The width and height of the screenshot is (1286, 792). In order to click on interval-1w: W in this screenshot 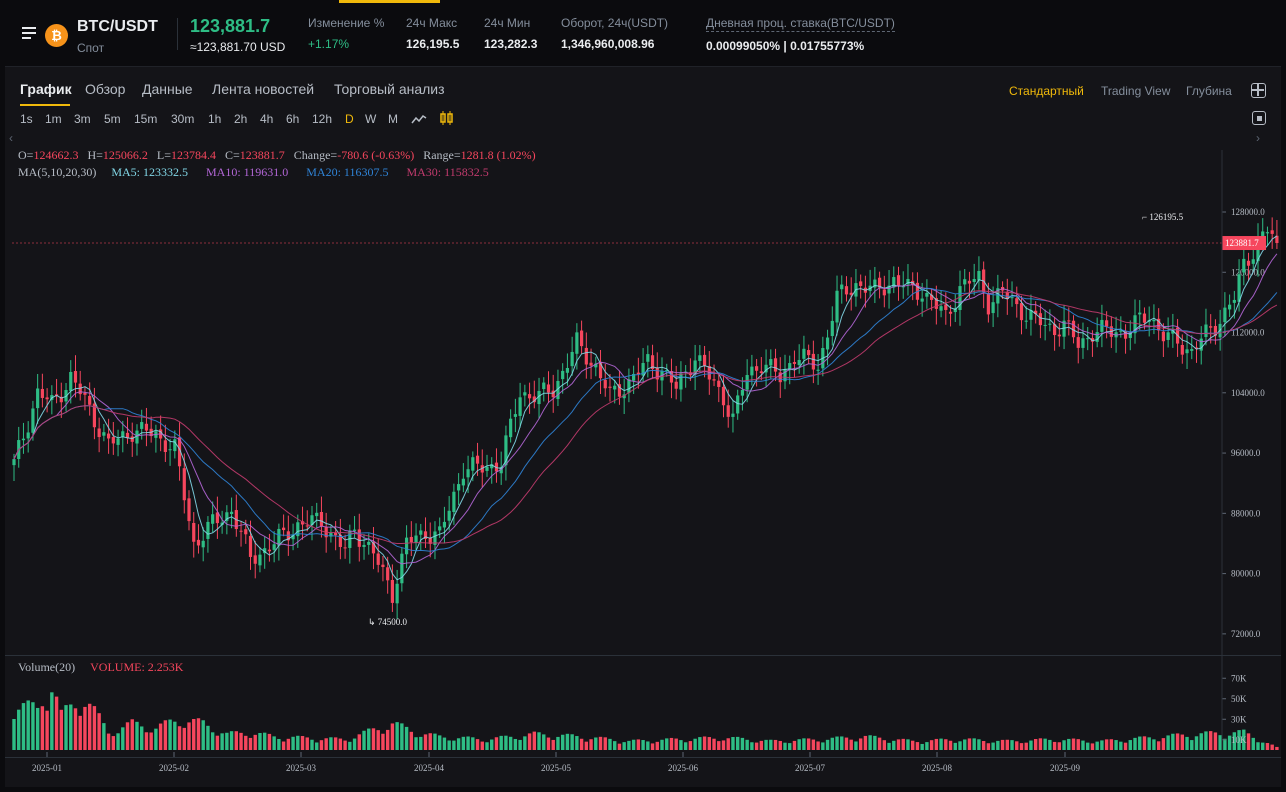, I will do `click(371, 119)`.